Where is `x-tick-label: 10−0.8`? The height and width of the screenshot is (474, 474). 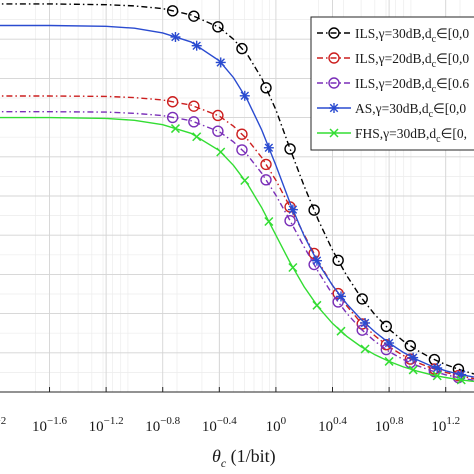 x-tick-label: 10−0.8 is located at coordinates (162, 425).